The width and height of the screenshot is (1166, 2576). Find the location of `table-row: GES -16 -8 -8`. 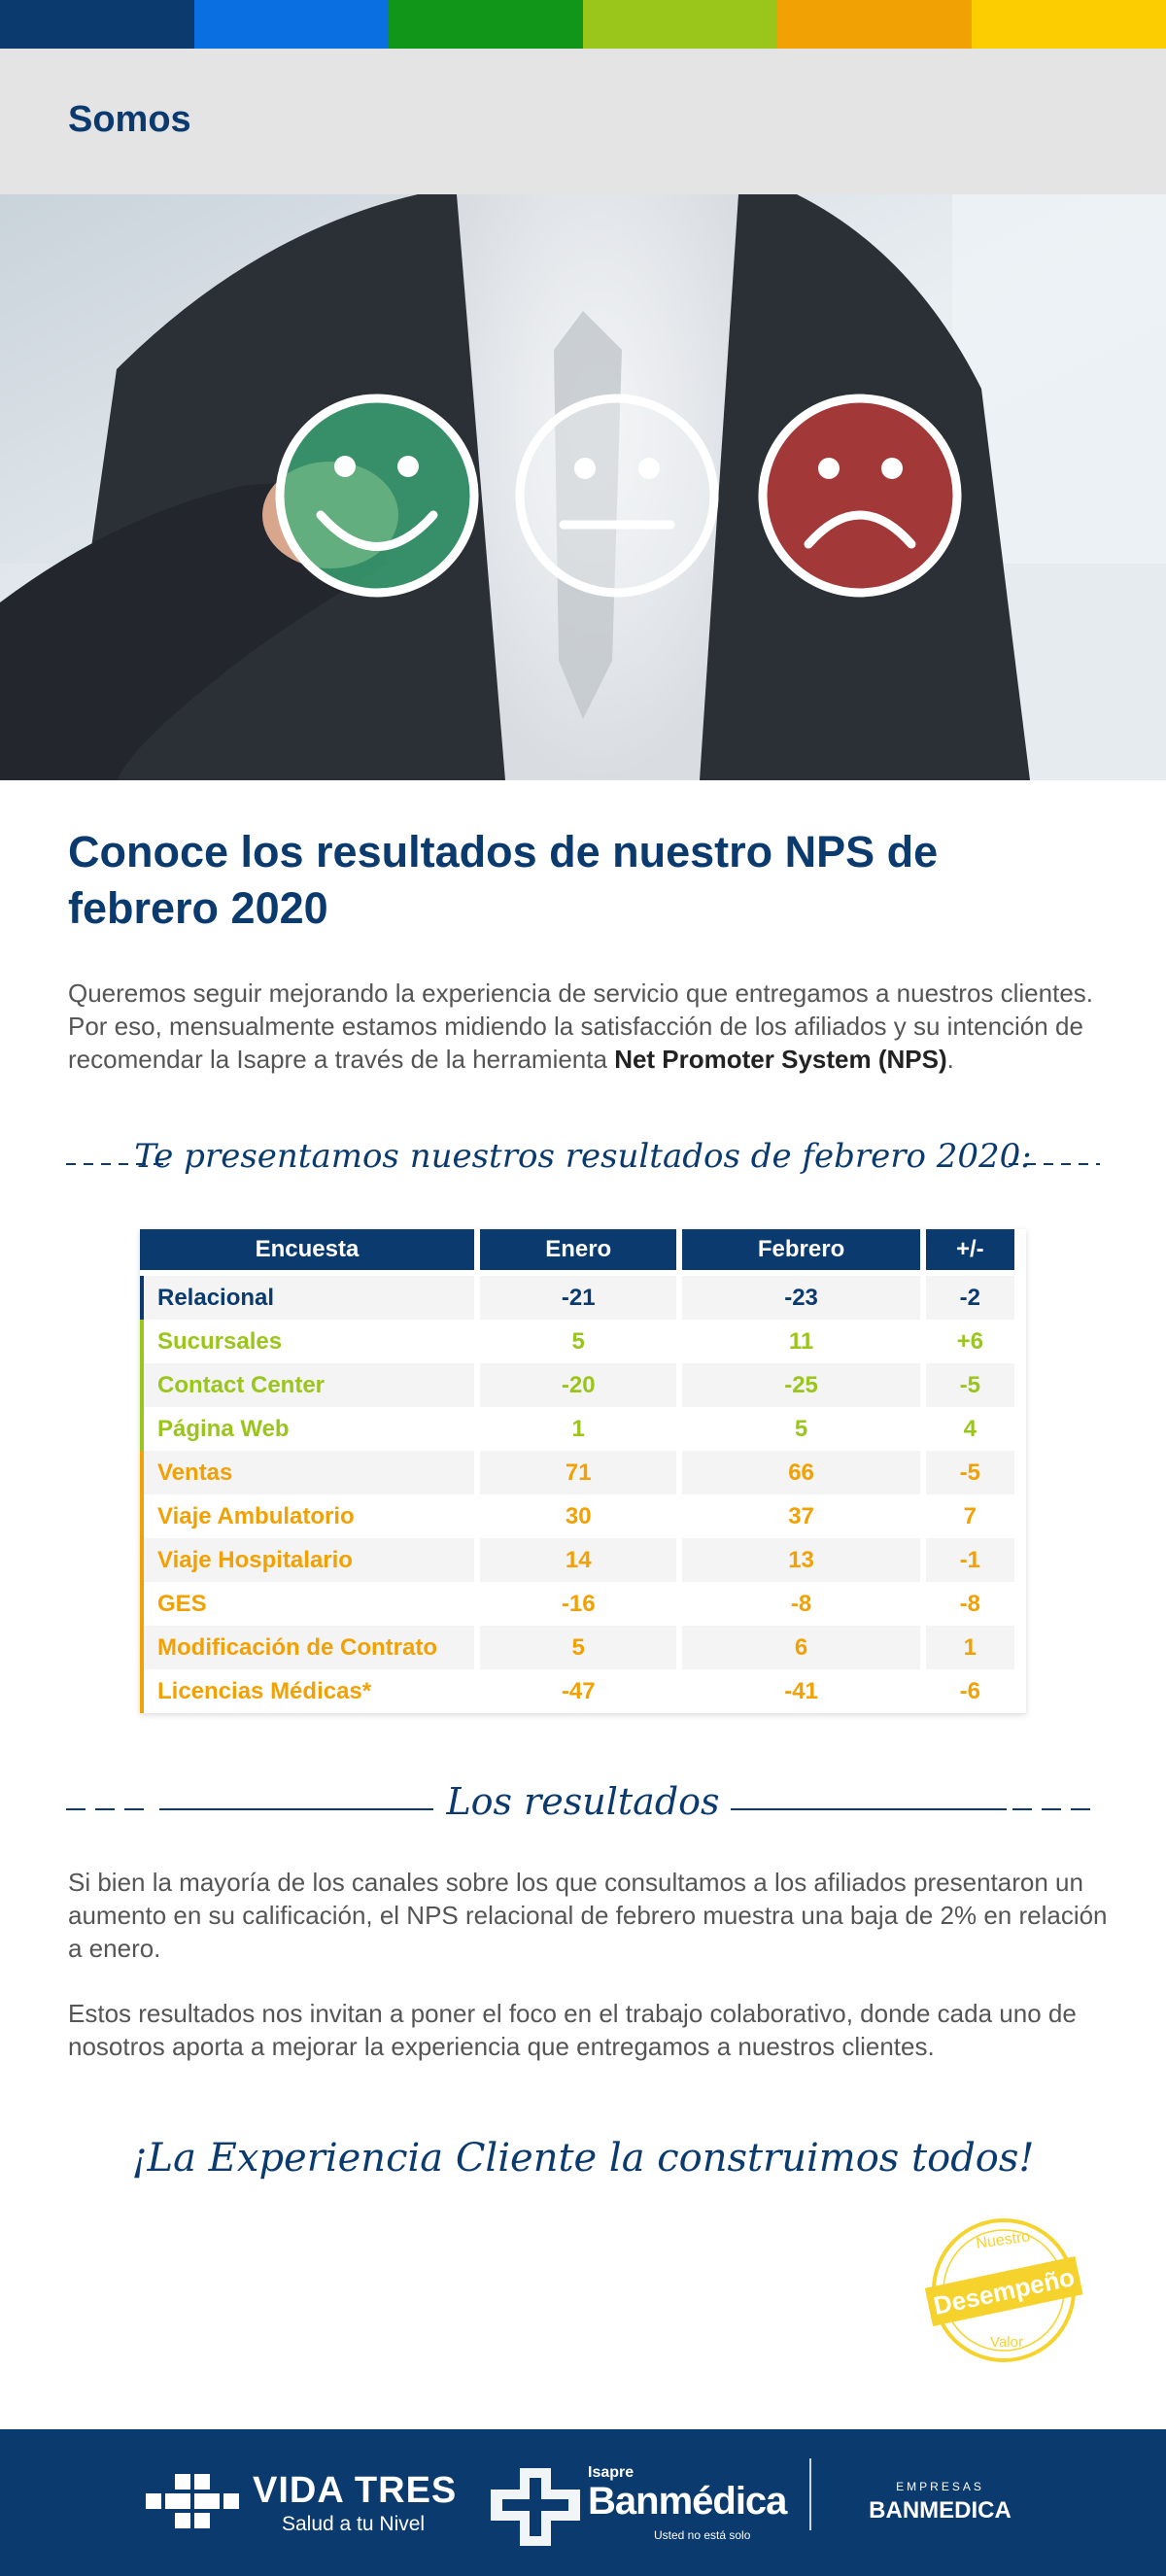

table-row: GES -16 -8 -8 is located at coordinates (577, 1604).